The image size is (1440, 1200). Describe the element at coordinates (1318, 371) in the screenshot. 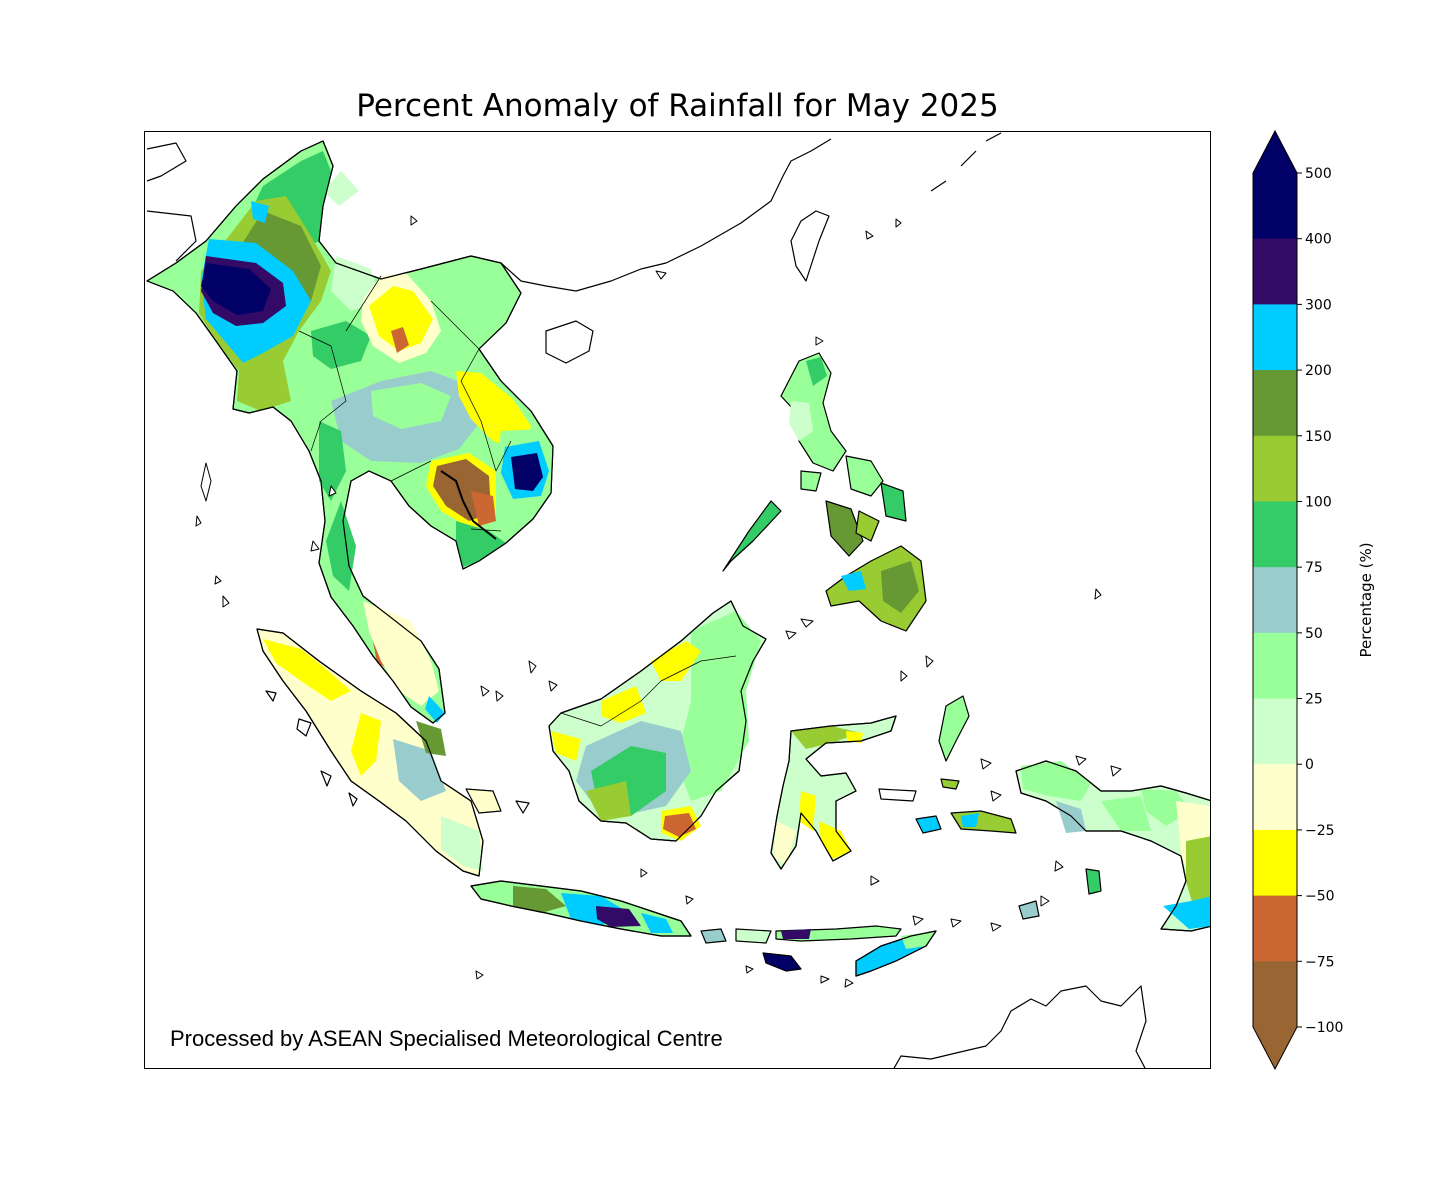

I see `colorbar-tick-label: 200` at that location.